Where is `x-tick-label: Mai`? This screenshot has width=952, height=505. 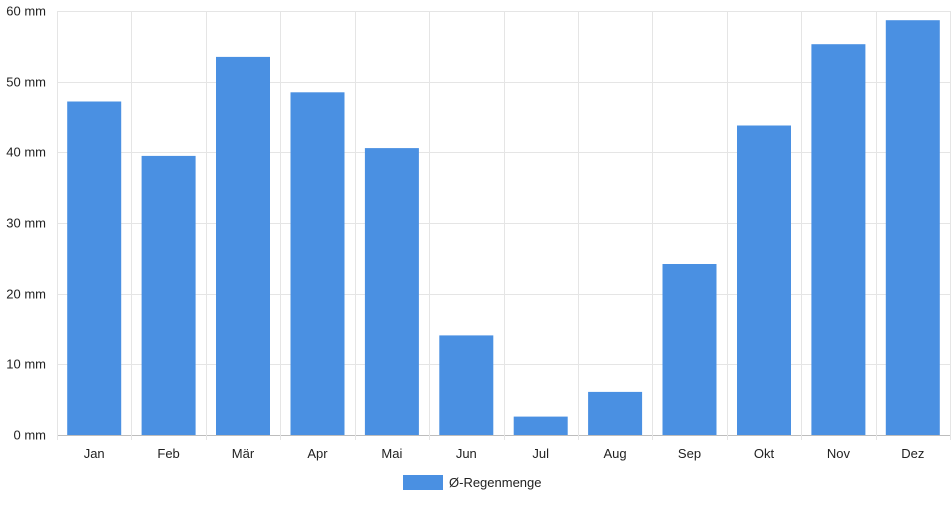
x-tick-label: Mai is located at coordinates (391, 453).